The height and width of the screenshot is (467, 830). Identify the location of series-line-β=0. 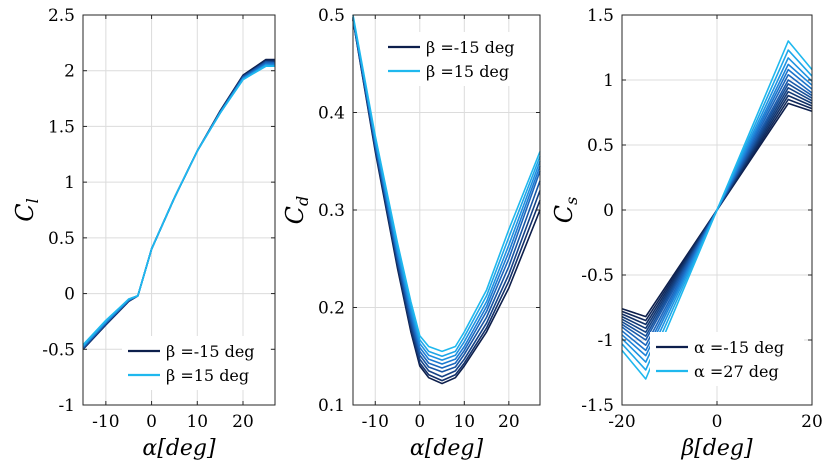
(178, 205).